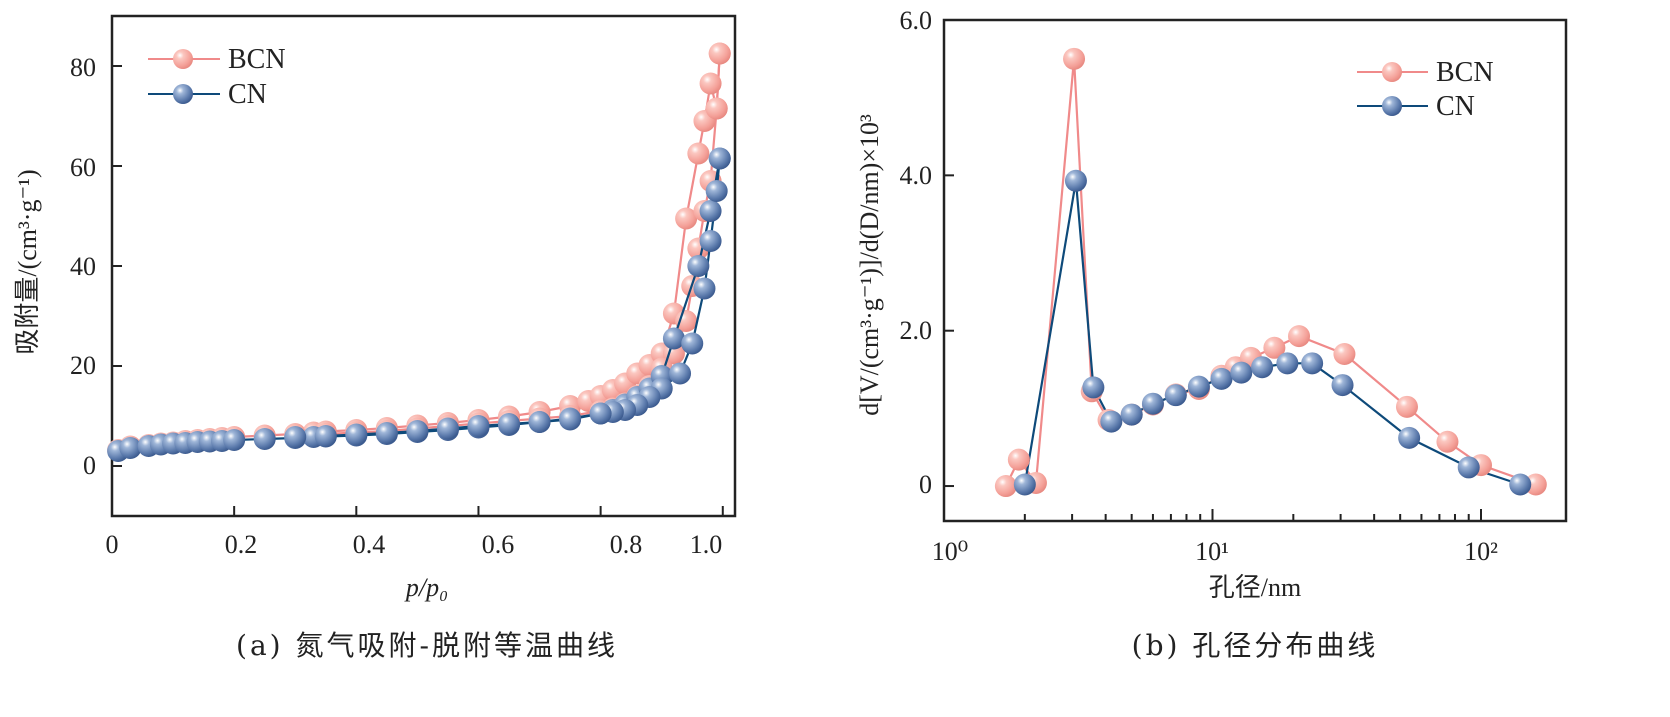 Image resolution: width=1670 pixels, height=717 pixels. What do you see at coordinates (1255, 587) in the screenshot?
I see `x-axis-title-b: 孔径/nm` at bounding box center [1255, 587].